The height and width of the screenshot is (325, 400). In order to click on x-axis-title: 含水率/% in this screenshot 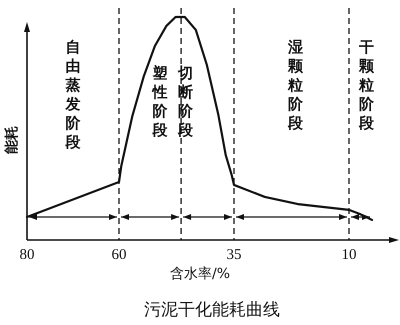, I will do `click(200, 274)`.